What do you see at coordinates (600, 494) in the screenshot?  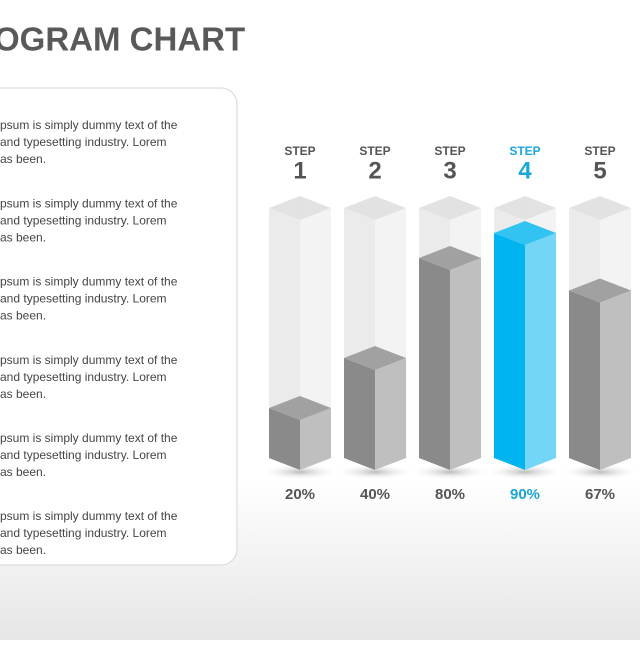 I see `value-label: 67%` at bounding box center [600, 494].